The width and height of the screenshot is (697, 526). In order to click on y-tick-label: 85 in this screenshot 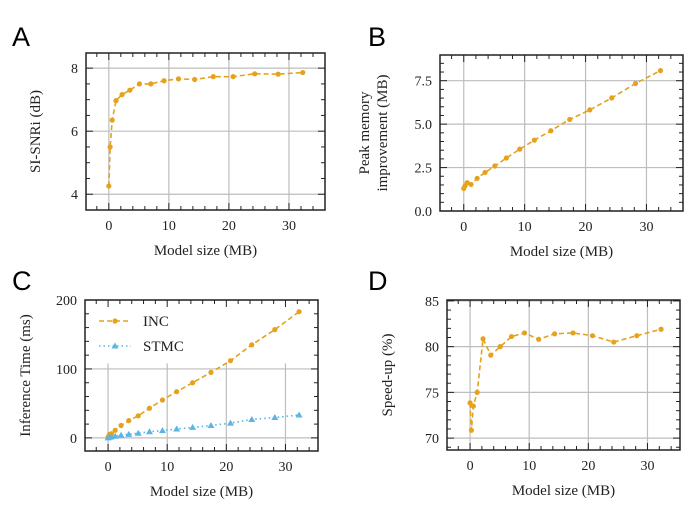, I will do `click(432, 302)`.